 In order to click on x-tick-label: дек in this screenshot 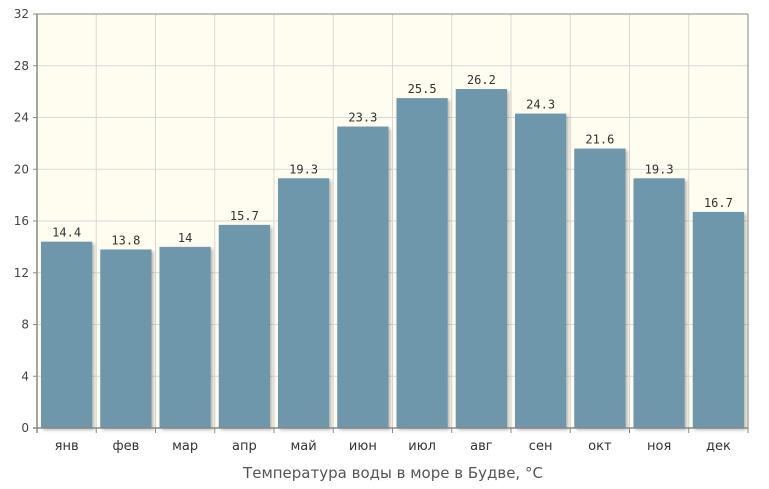, I will do `click(718, 446)`.